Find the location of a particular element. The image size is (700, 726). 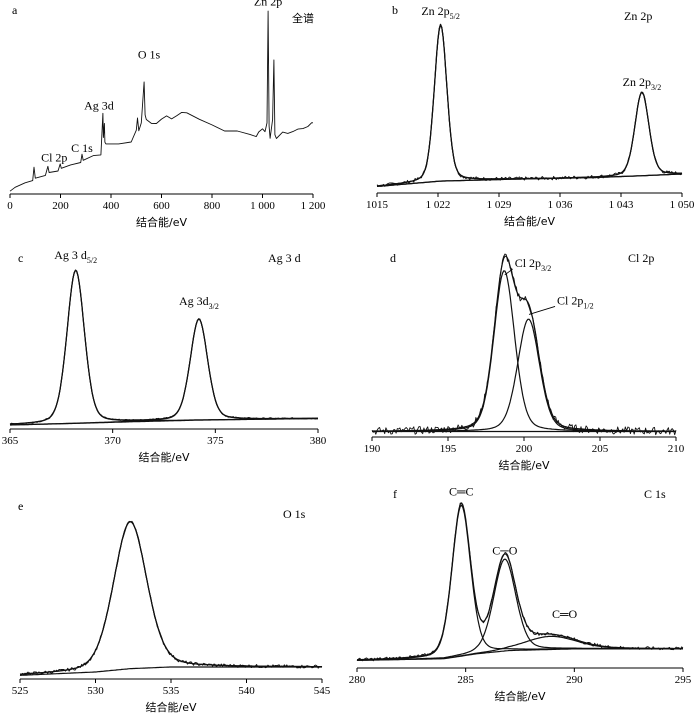

panel-letter-e: e is located at coordinates (20, 506).